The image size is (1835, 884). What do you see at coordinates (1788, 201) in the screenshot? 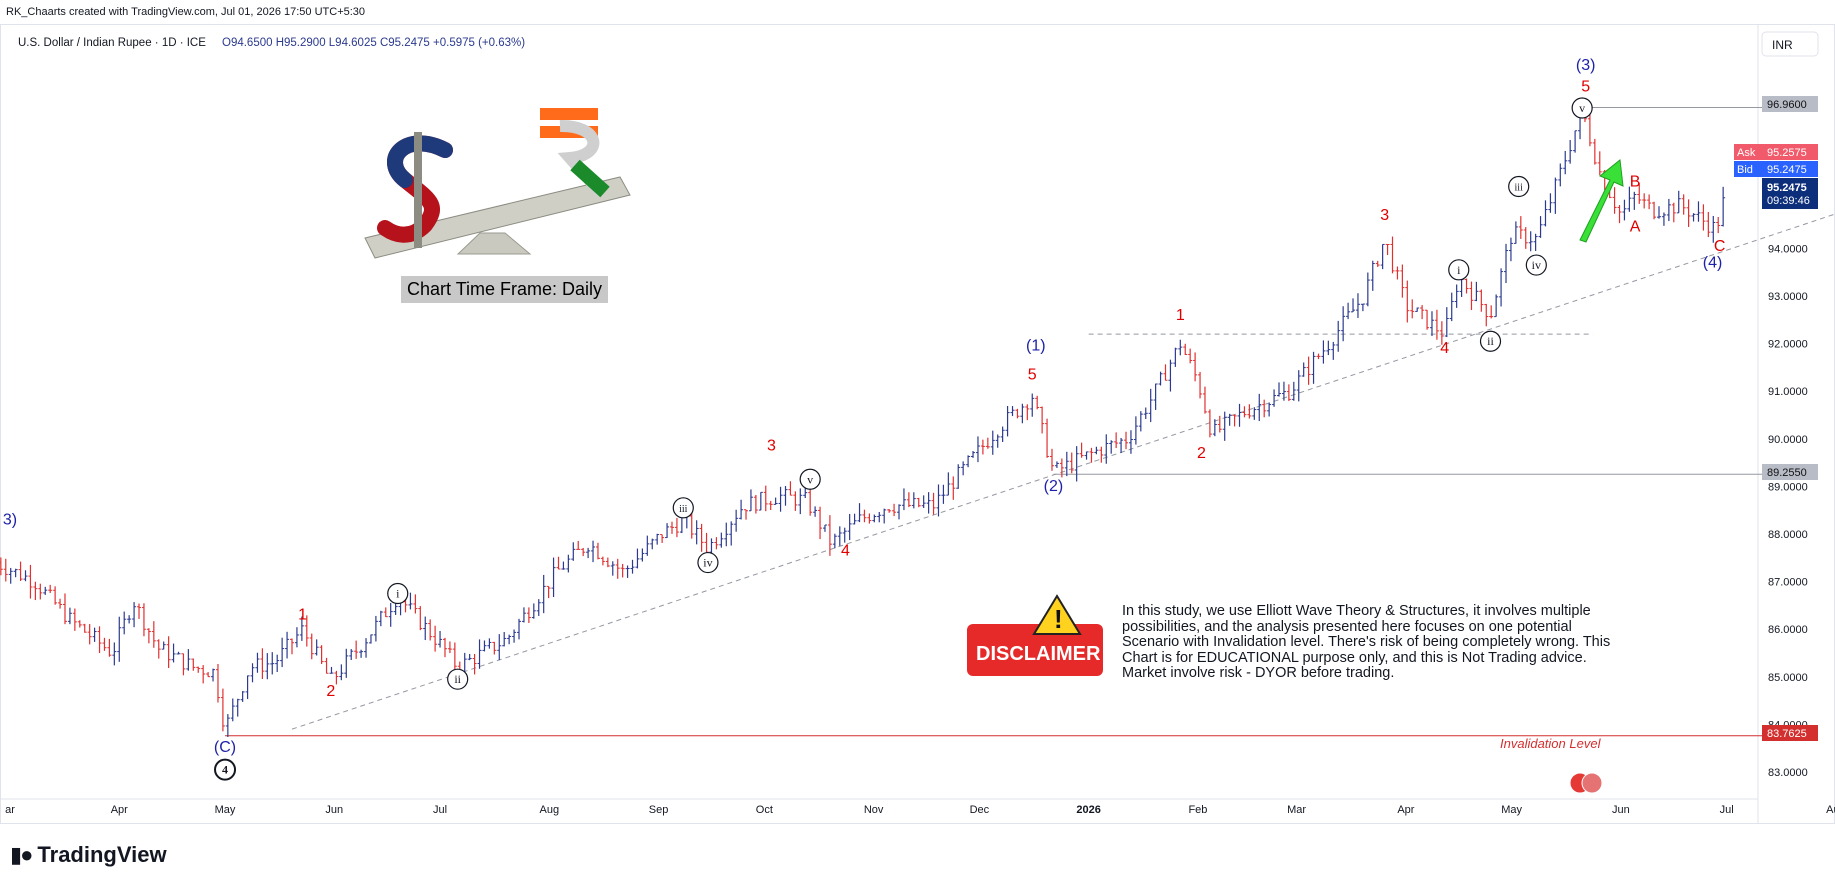
I see `svg-text: 09:39:46` at bounding box center [1788, 201].